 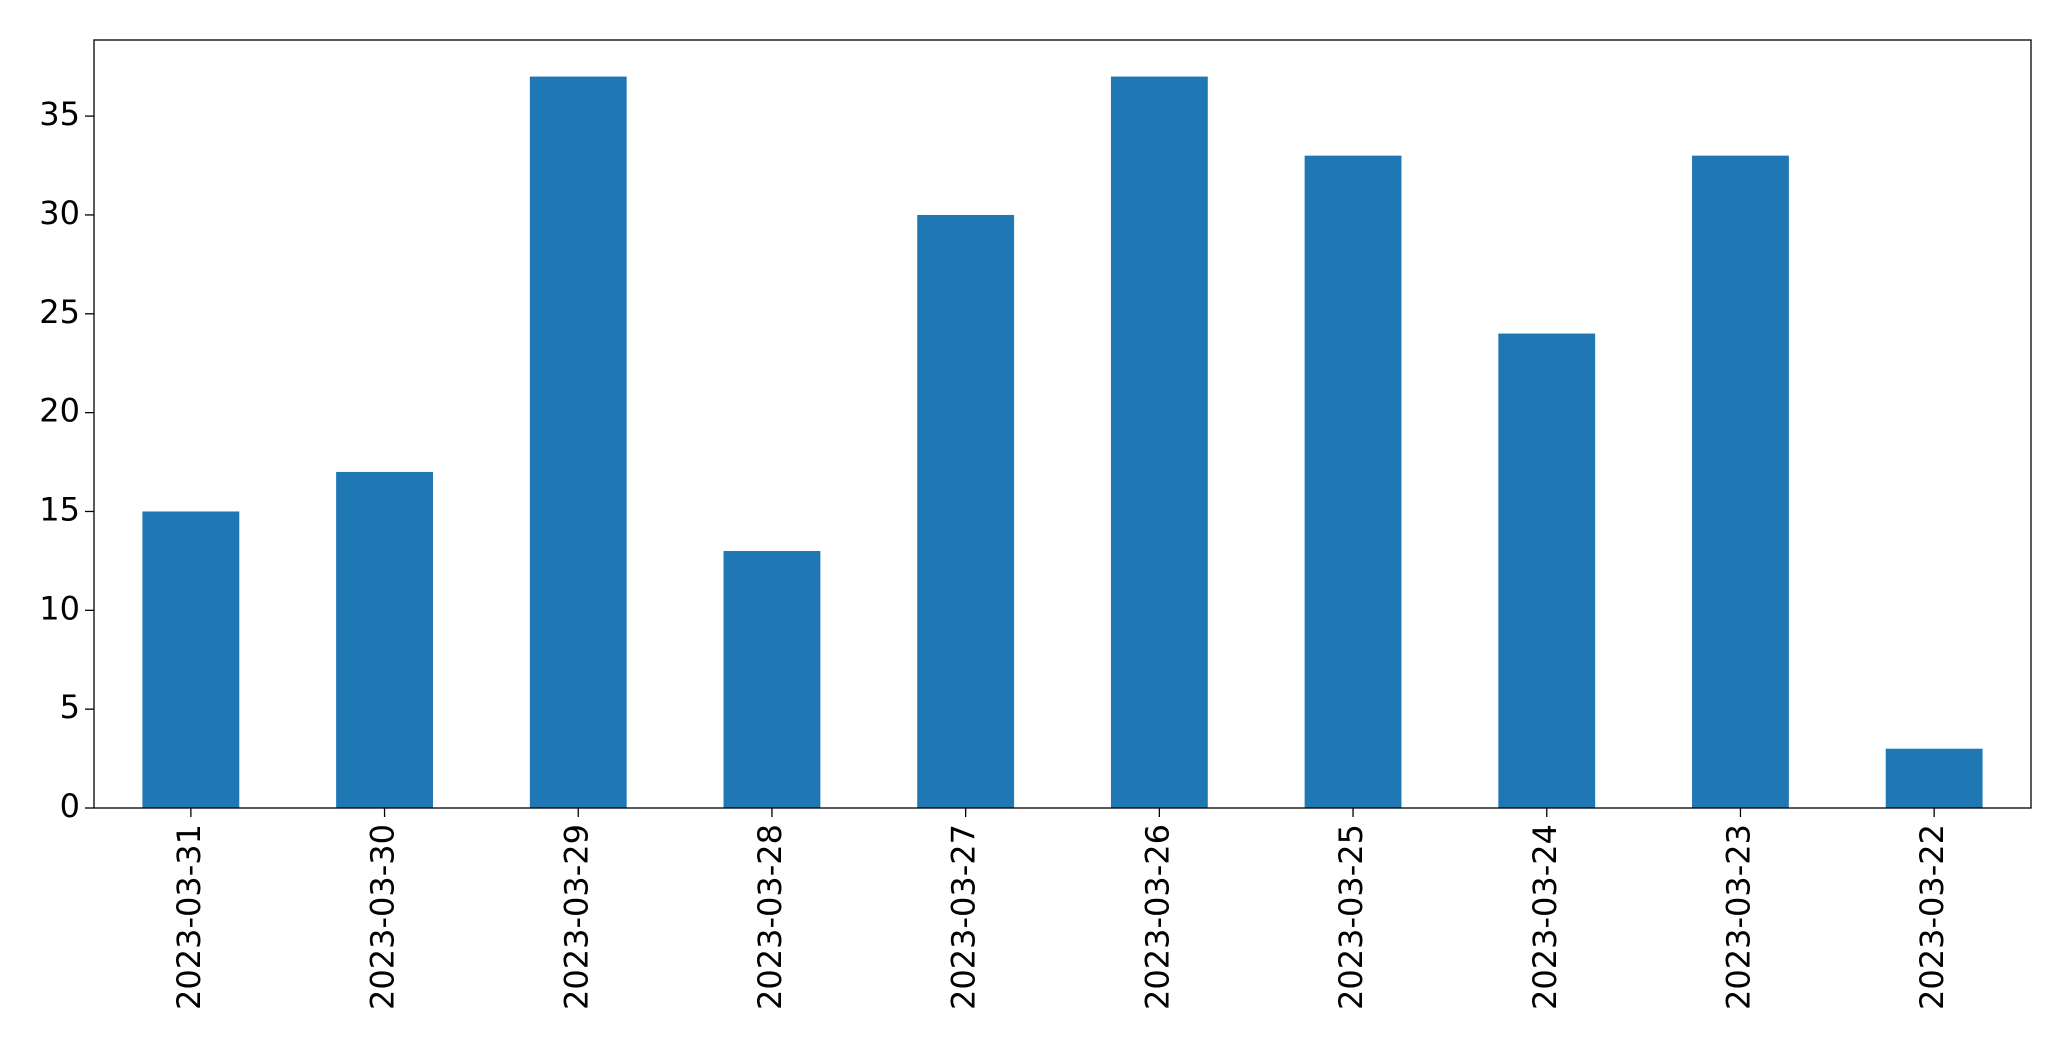 What do you see at coordinates (59, 411) in the screenshot?
I see `y-tick-label: 20` at bounding box center [59, 411].